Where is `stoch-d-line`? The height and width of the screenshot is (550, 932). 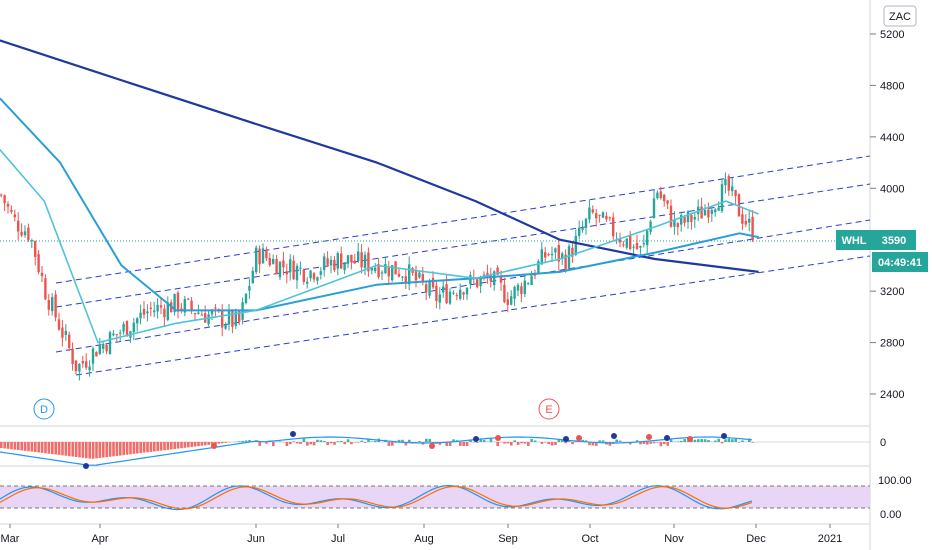
stoch-d-line is located at coordinates (376, 497).